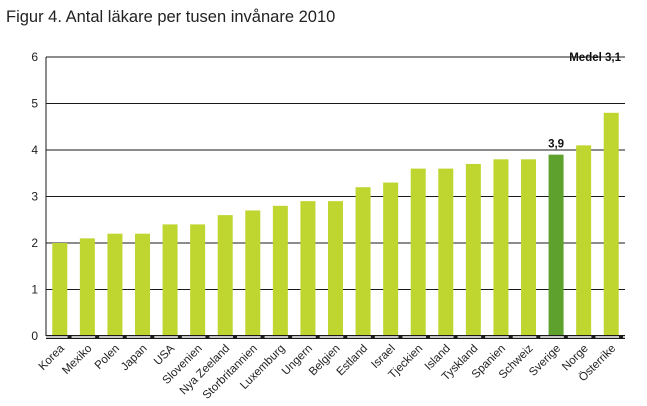 The height and width of the screenshot is (406, 647). What do you see at coordinates (335, 268) in the screenshot?
I see `bar-belgien` at bounding box center [335, 268].